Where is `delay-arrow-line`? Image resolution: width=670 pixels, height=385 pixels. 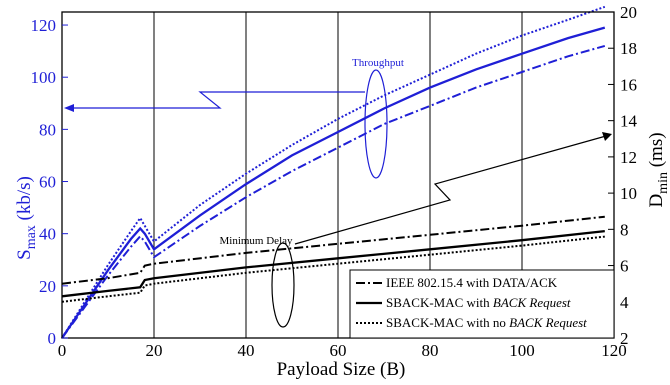 delay-arrow-line is located at coordinates (450, 190).